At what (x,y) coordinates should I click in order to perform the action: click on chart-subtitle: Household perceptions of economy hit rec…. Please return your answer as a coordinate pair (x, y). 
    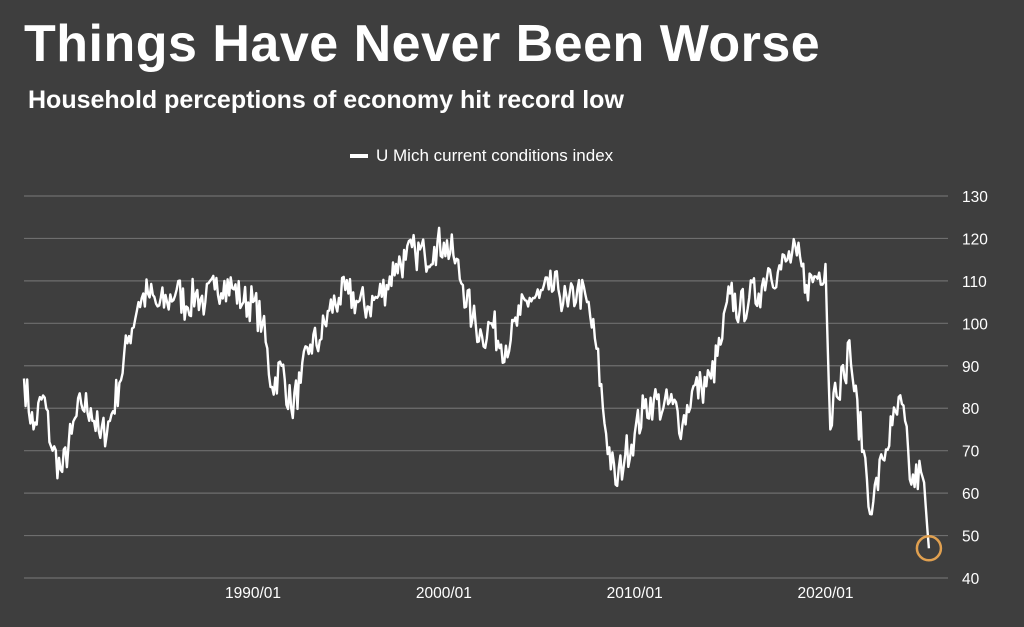
    Looking at the image, I should click on (326, 100).